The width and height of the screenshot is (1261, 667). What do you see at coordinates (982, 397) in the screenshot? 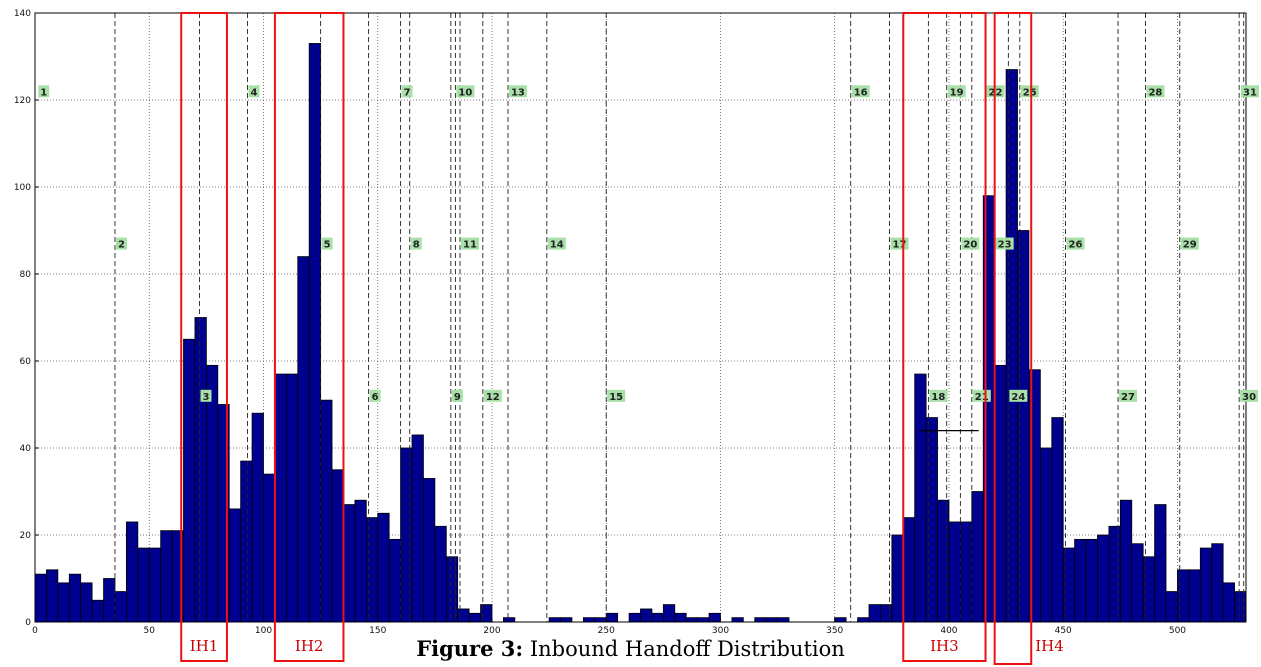
I see `marker-label-text: 21` at bounding box center [982, 397].